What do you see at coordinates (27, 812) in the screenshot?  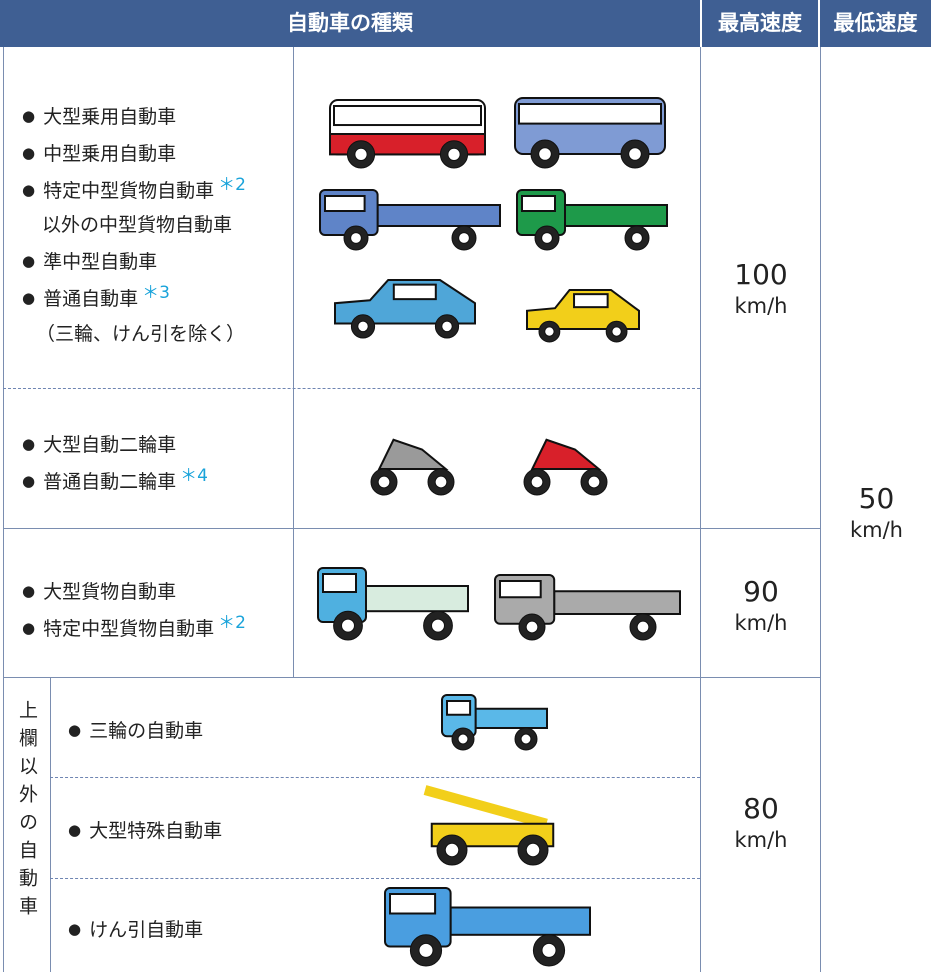 I see `group-label: 上欄以外の自動車` at bounding box center [27, 812].